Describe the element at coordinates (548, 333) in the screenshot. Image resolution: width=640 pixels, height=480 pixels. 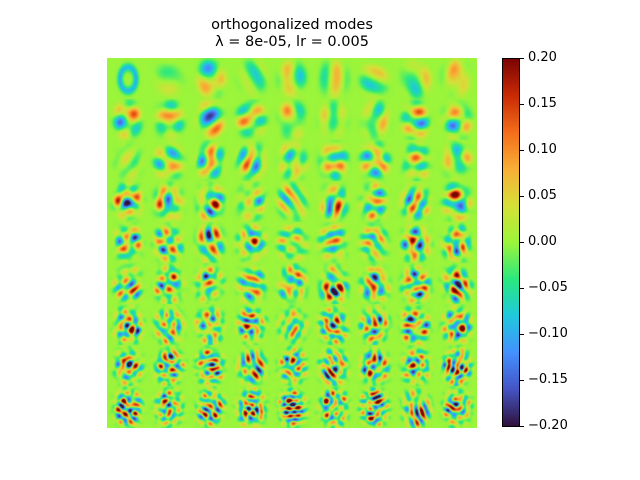
I see `colorbar-tick-label: −0.10` at that location.